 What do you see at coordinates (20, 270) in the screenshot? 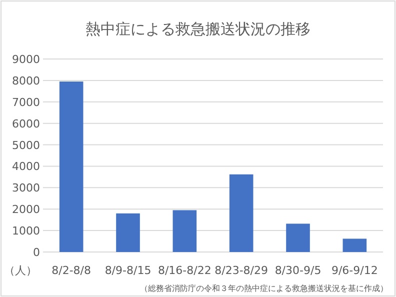
I see `y-axis-title: （人）` at bounding box center [20, 270].